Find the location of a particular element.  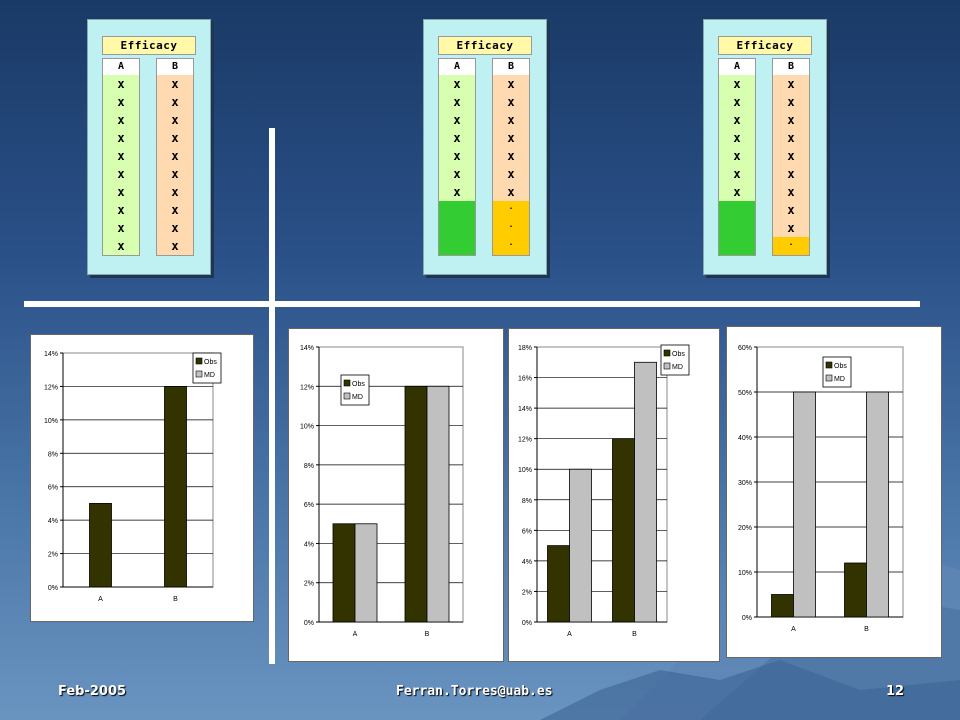

y-tick-label: 30% is located at coordinates (745, 483).